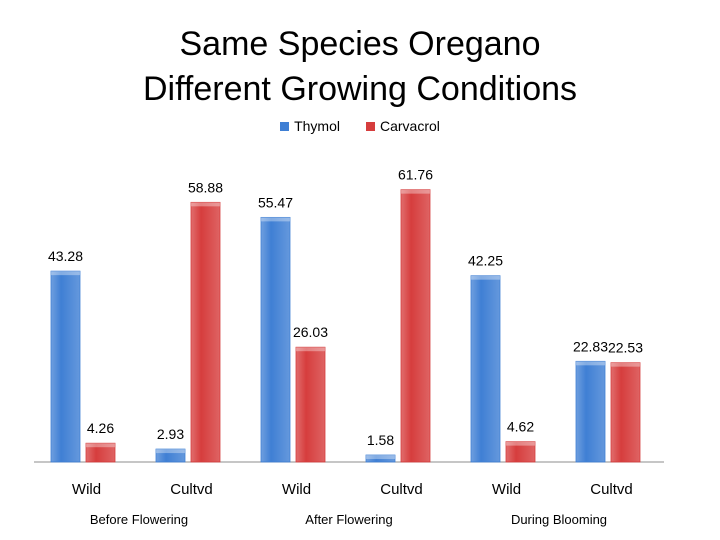 The width and height of the screenshot is (720, 540). What do you see at coordinates (360, 89) in the screenshot?
I see `chart-title-line-2: Different Growing Conditions` at bounding box center [360, 89].